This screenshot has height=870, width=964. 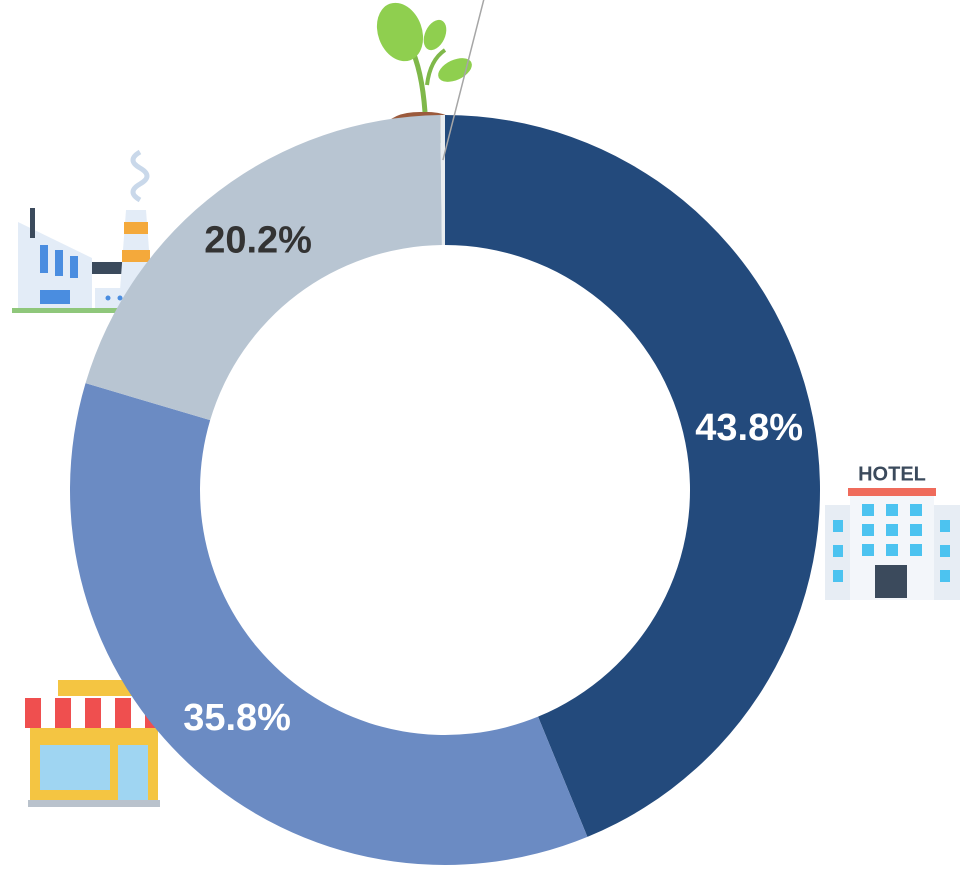 I want to click on shop-icon, so click(x=92, y=743).